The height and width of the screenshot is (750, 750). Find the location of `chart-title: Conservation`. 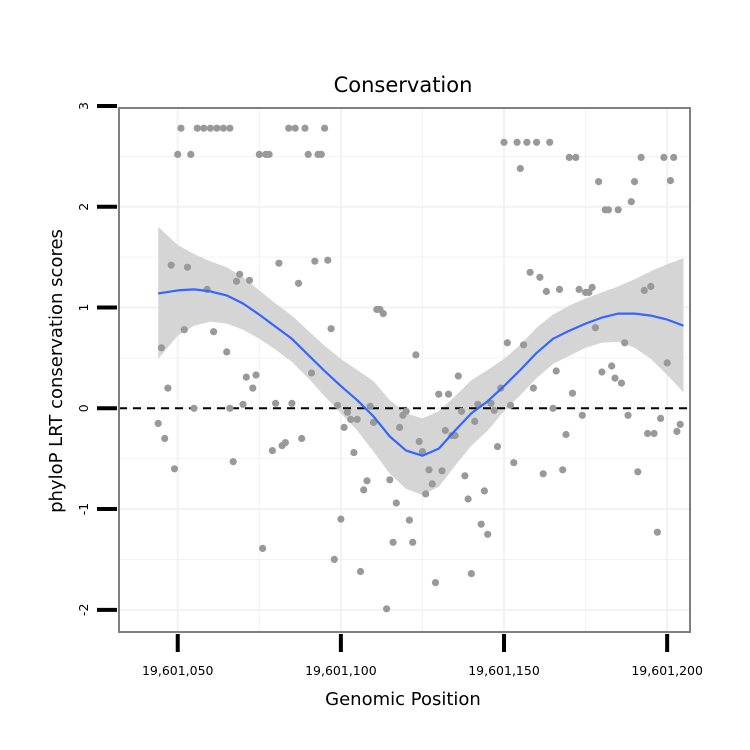

chart-title: Conservation is located at coordinates (403, 85).